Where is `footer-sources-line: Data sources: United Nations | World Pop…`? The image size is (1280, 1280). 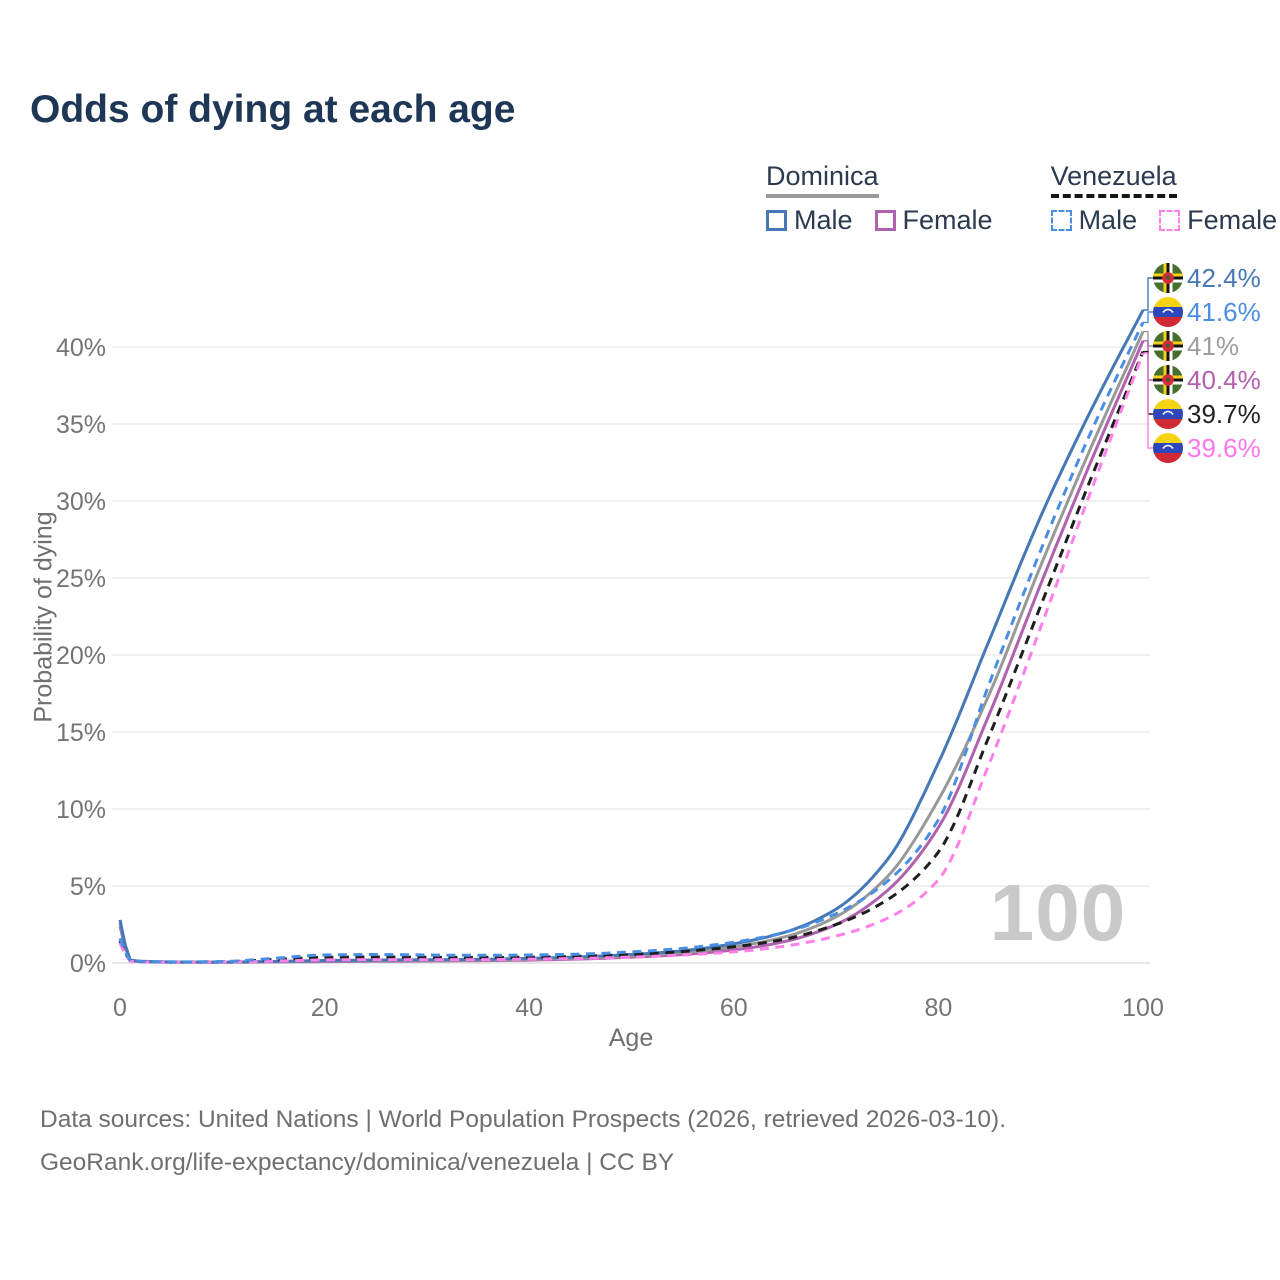
footer-sources-line: Data sources: United Nations | World Pop… is located at coordinates (523, 1119).